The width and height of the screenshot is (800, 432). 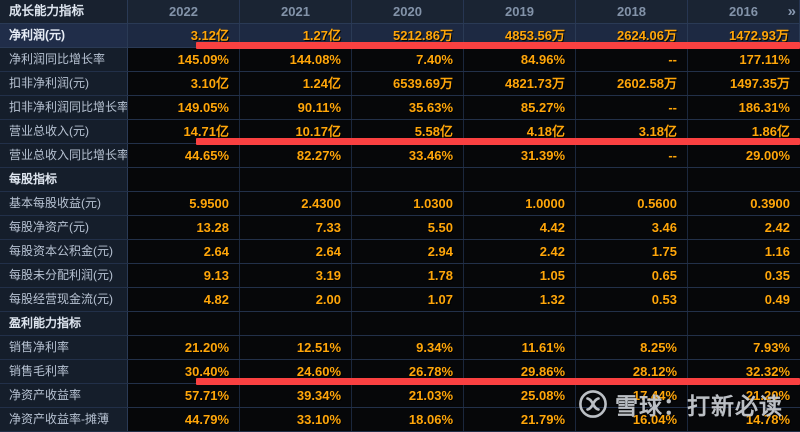 I want to click on value-cell: 13.28, so click(x=184, y=227).